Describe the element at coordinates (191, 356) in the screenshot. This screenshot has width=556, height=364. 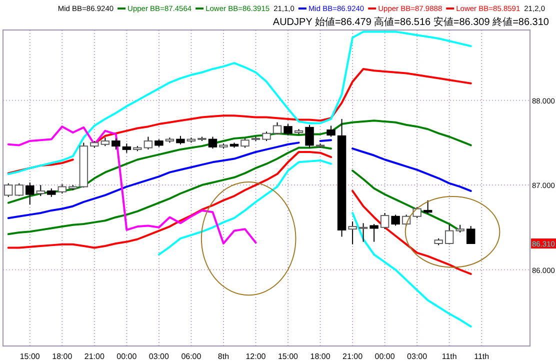
I see `x-tick-label: 06:00` at that location.